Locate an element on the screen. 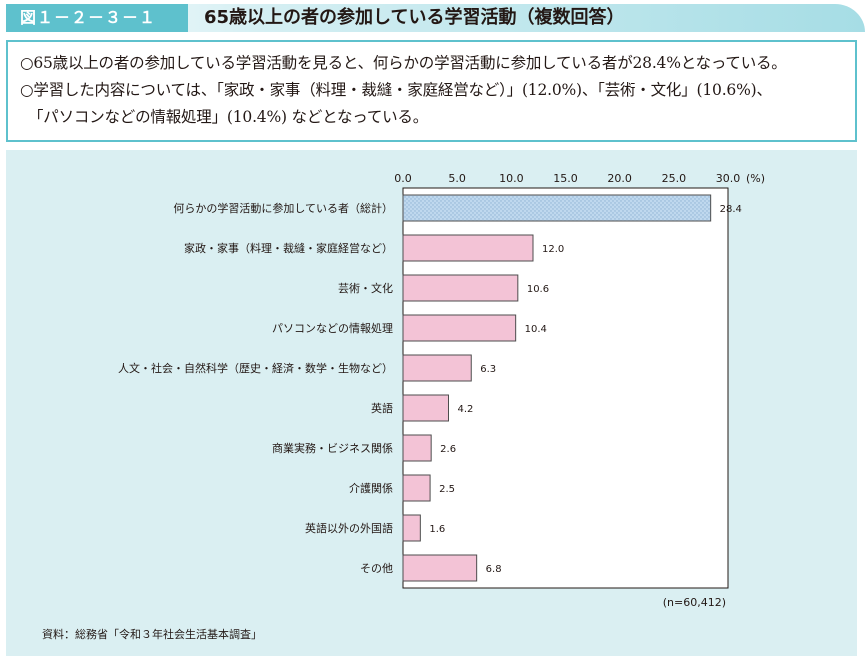 The height and width of the screenshot is (660, 865). sample-size: (n=60,412) is located at coordinates (694, 602).